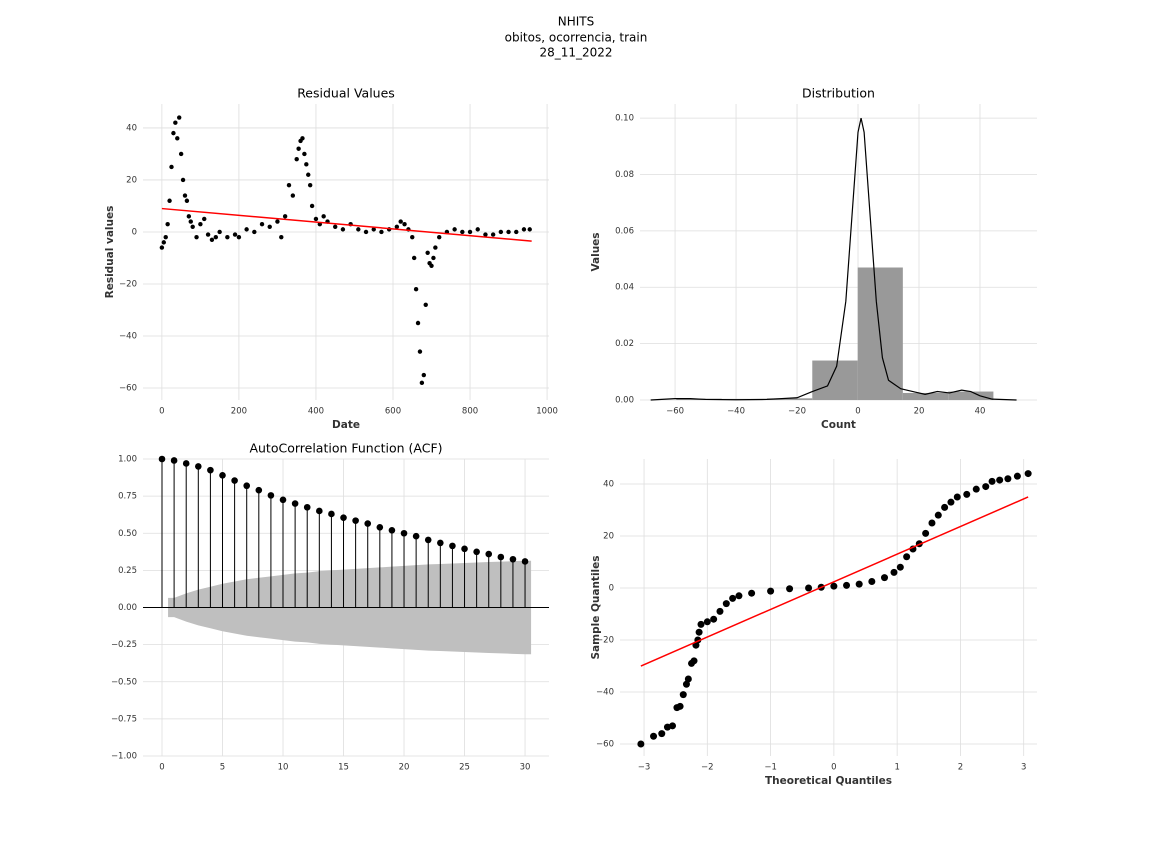 This screenshot has height=864, width=1152. I want to click on x-tick-label: −40, so click(736, 412).